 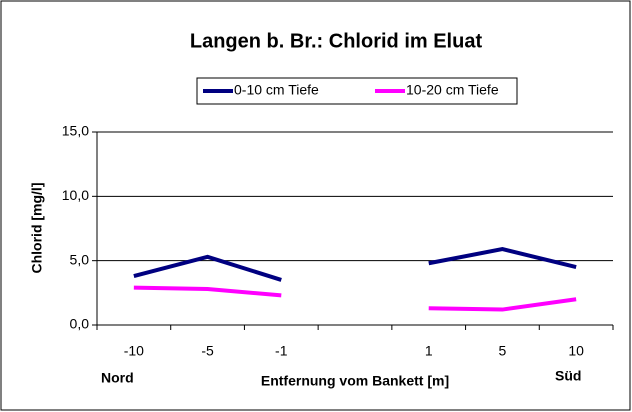 What do you see at coordinates (37, 228) in the screenshot?
I see `y-axis-label: Chlorid [mg/l]` at bounding box center [37, 228].